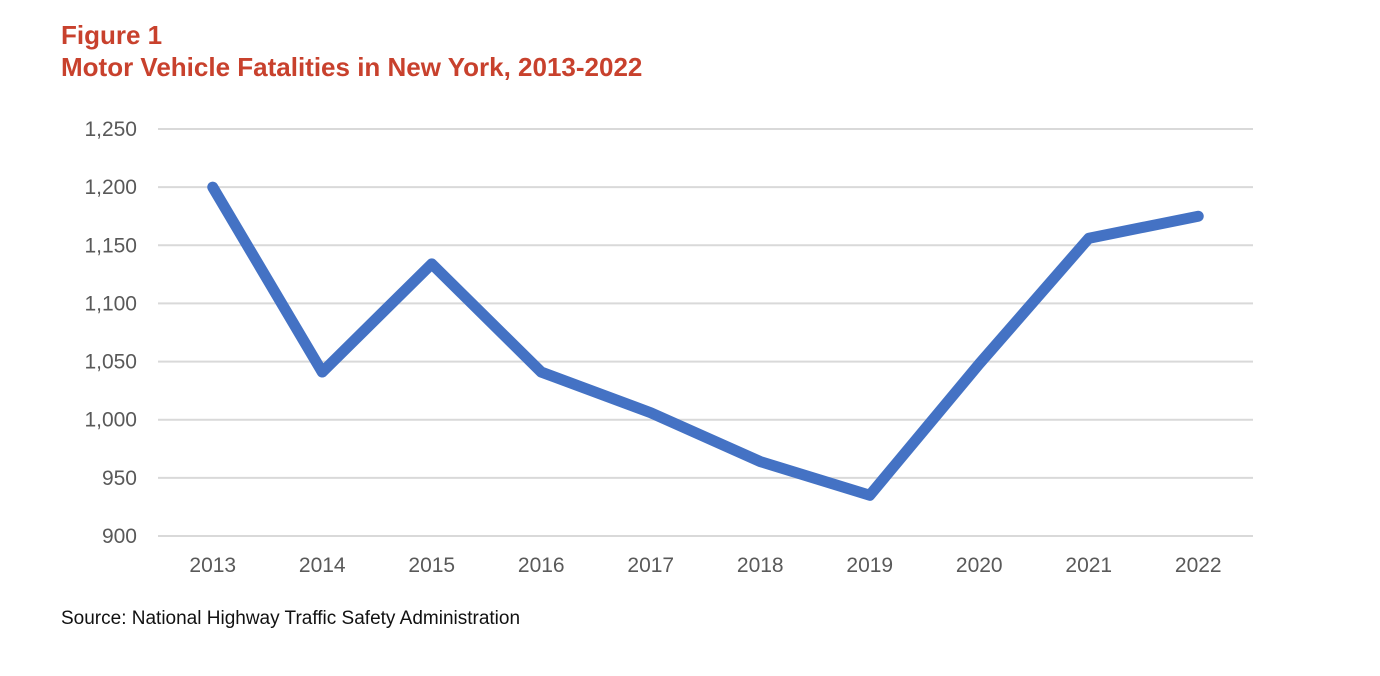  I want to click on x-tick-label: 2013, so click(212, 565).